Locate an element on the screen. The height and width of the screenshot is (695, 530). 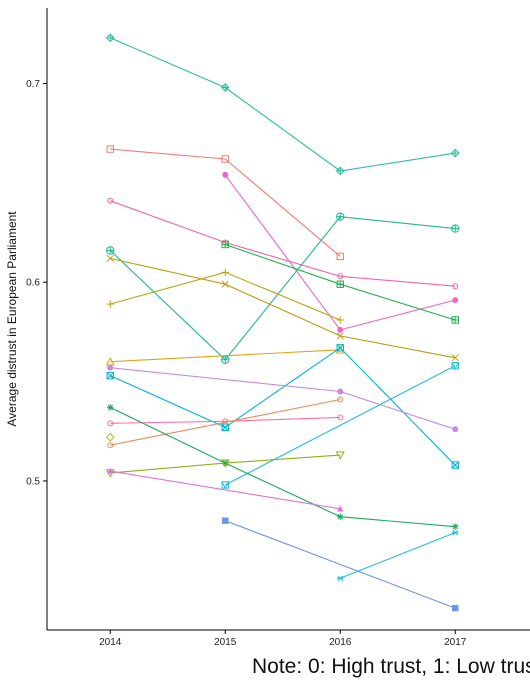
y-tick-label: 0.6 is located at coordinates (33, 283).